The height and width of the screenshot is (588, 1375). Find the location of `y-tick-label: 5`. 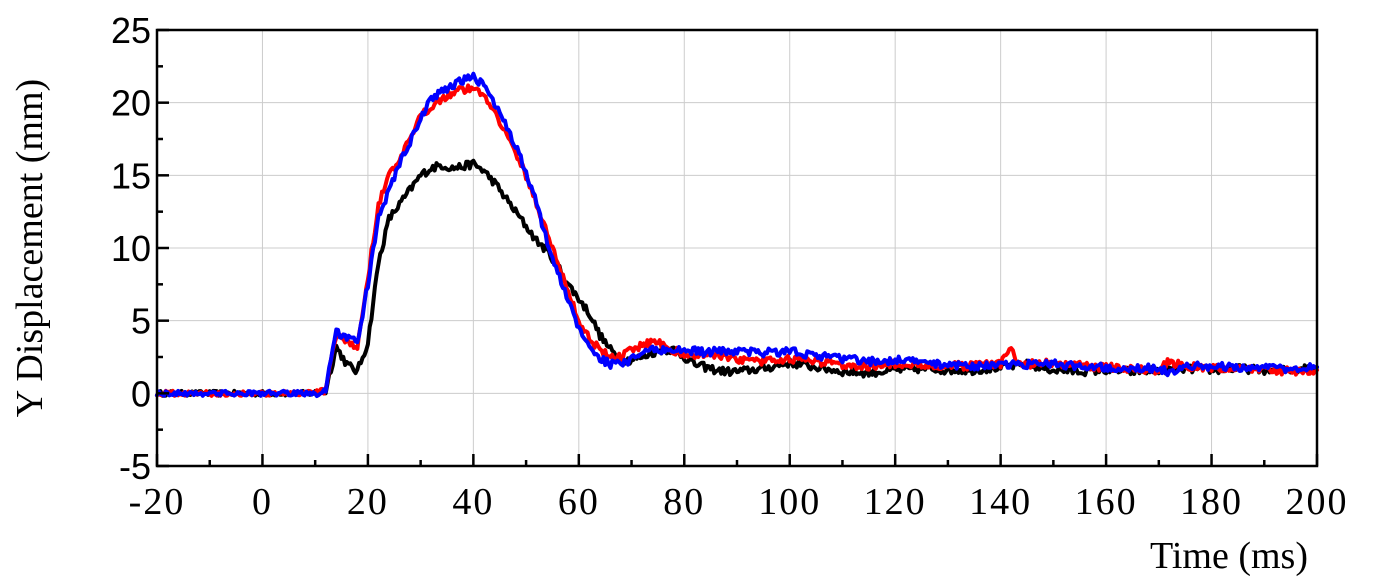

y-tick-label: 5 is located at coordinates (141, 321).